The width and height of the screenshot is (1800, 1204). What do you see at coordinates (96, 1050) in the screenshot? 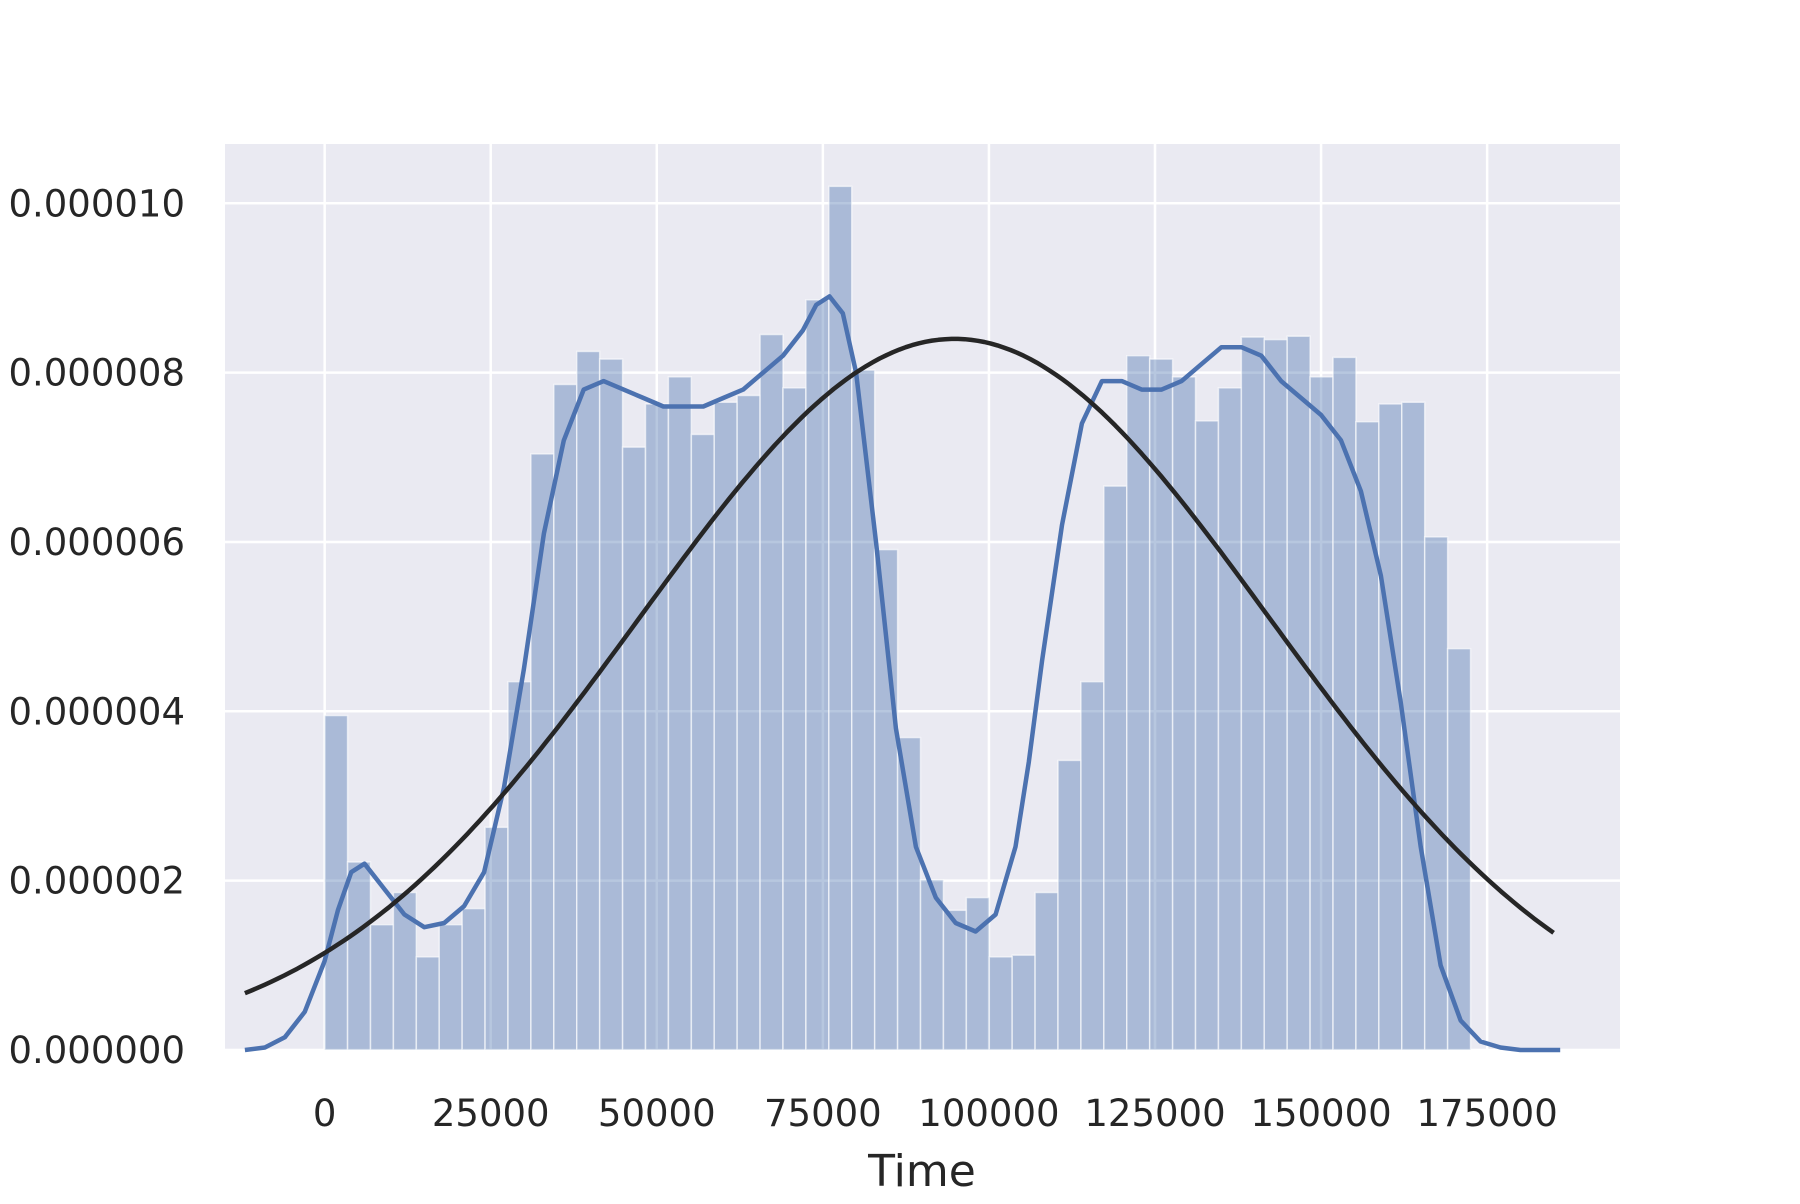
I see `y-tick-label: 0.000000` at bounding box center [96, 1050].